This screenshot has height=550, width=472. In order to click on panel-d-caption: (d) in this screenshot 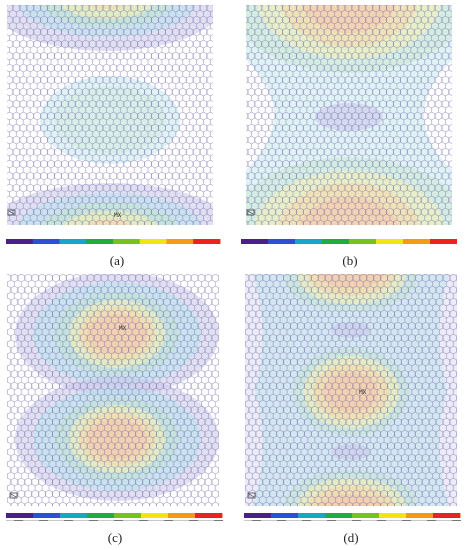, I will do `click(351, 537)`.